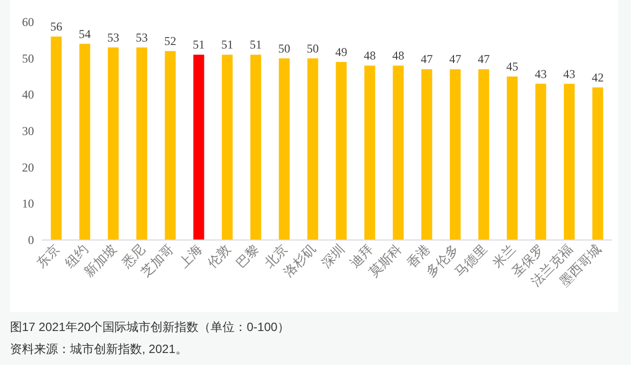 The image size is (631, 365). I want to click on y-tick-label: 30, so click(28, 131).